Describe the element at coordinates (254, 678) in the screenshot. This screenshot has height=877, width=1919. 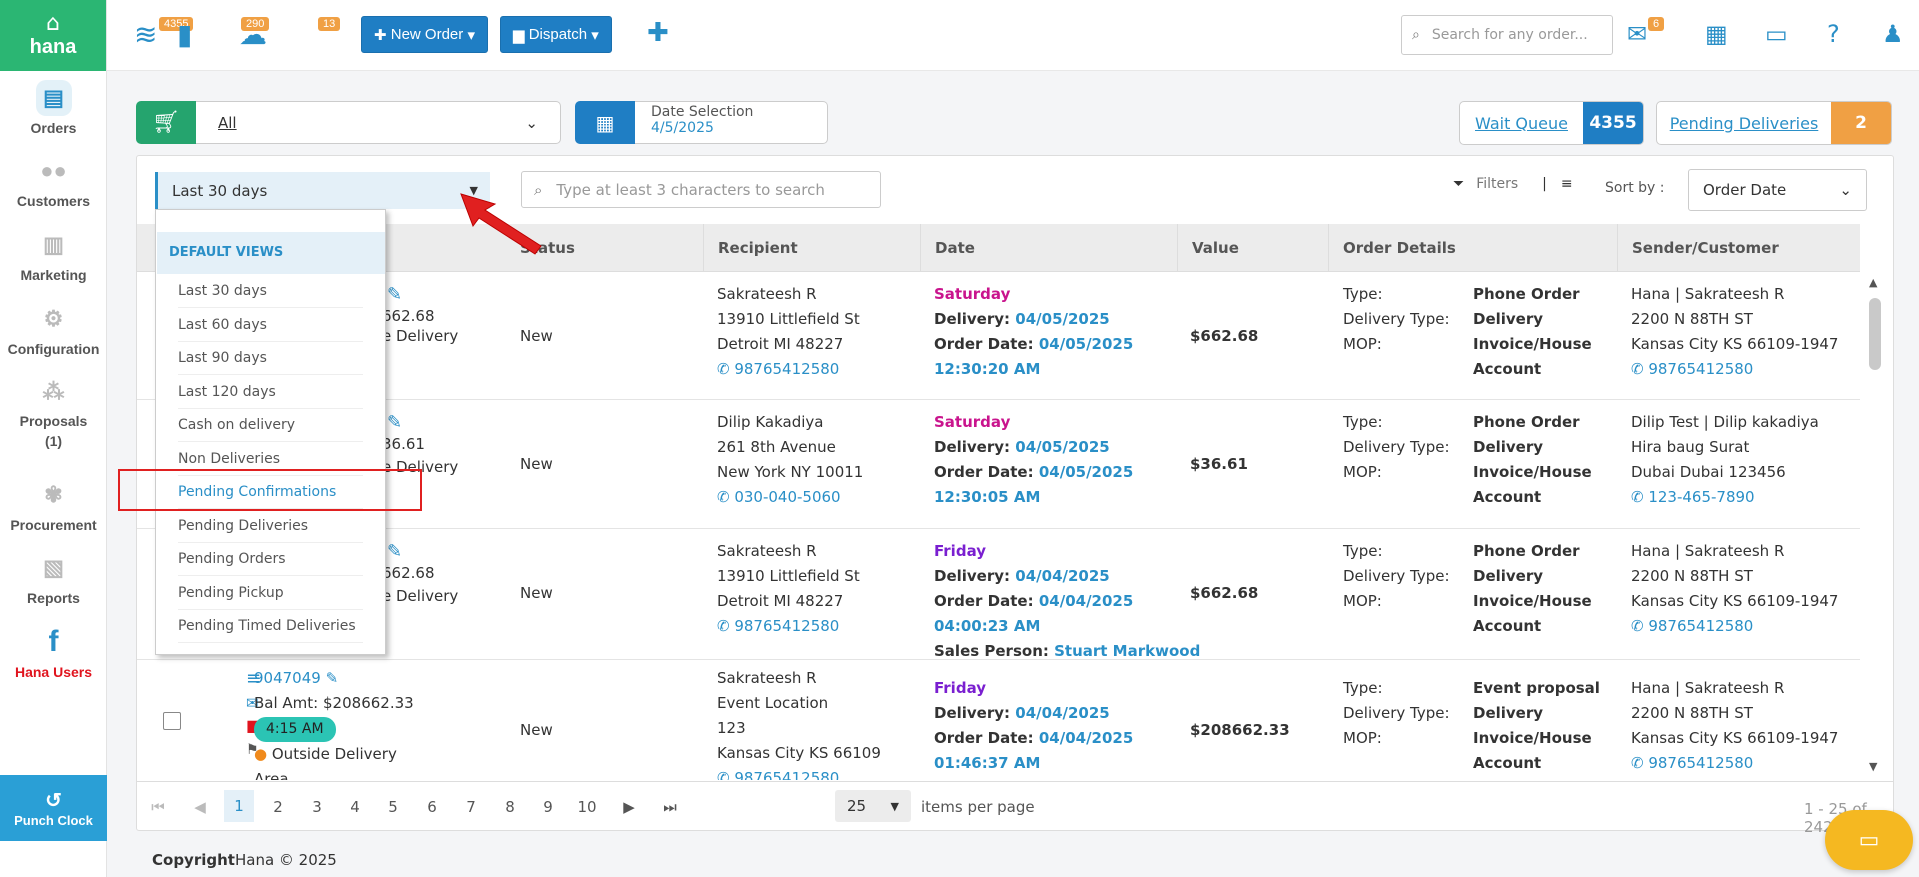
I see `menu-icon: ≡` at that location.